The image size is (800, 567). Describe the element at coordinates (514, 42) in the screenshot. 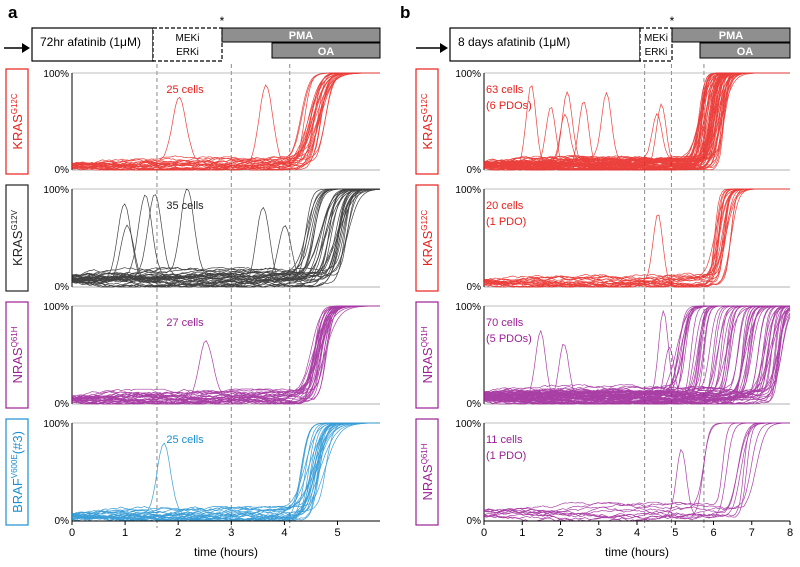

I see `afatinib-label: 8 days afatinib (1μM)` at that location.